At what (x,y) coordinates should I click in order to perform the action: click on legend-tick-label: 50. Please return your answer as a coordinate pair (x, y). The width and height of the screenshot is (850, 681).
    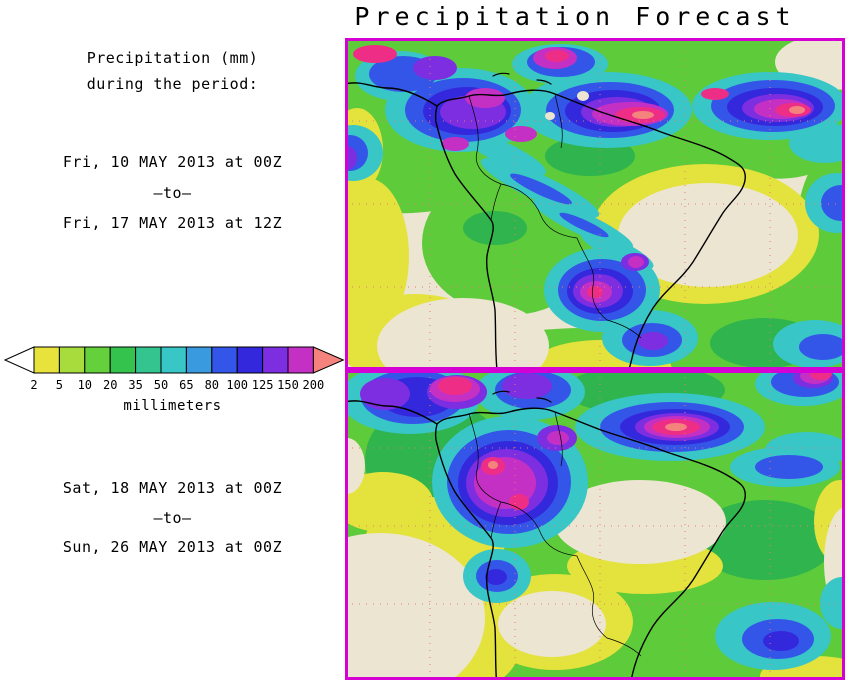
    Looking at the image, I should click on (161, 385).